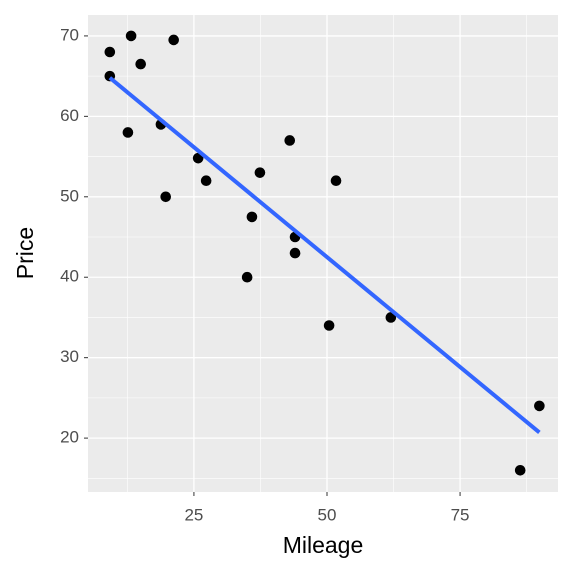 The width and height of the screenshot is (576, 576). I want to click on x-tick-label: 75, so click(460, 514).